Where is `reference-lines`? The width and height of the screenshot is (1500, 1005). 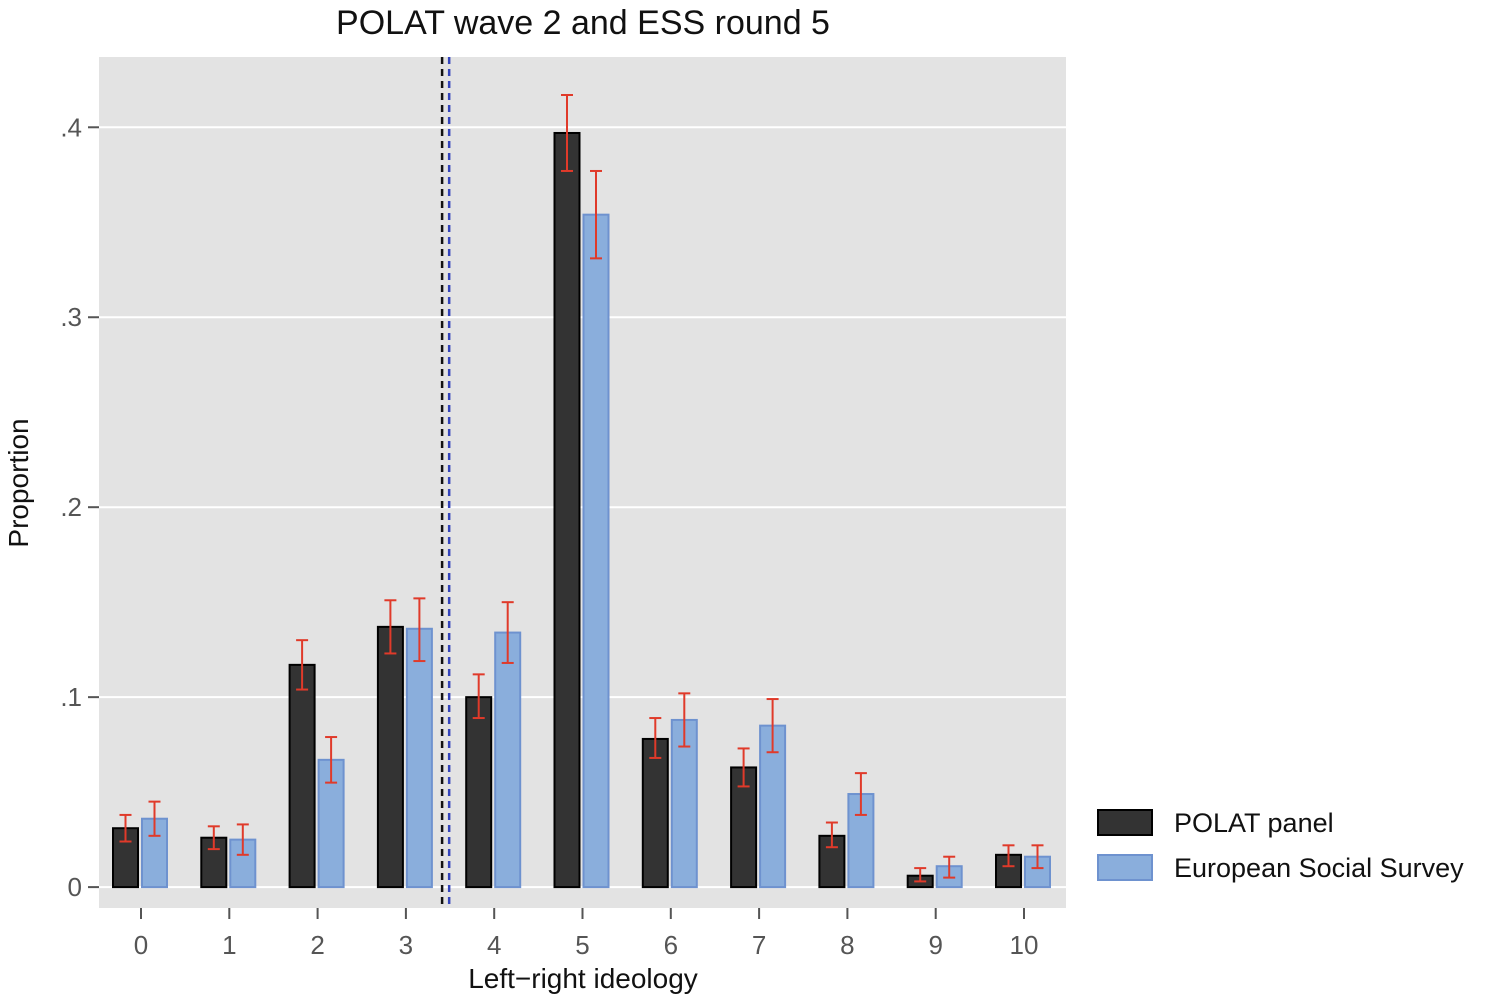 reference-lines is located at coordinates (445, 482).